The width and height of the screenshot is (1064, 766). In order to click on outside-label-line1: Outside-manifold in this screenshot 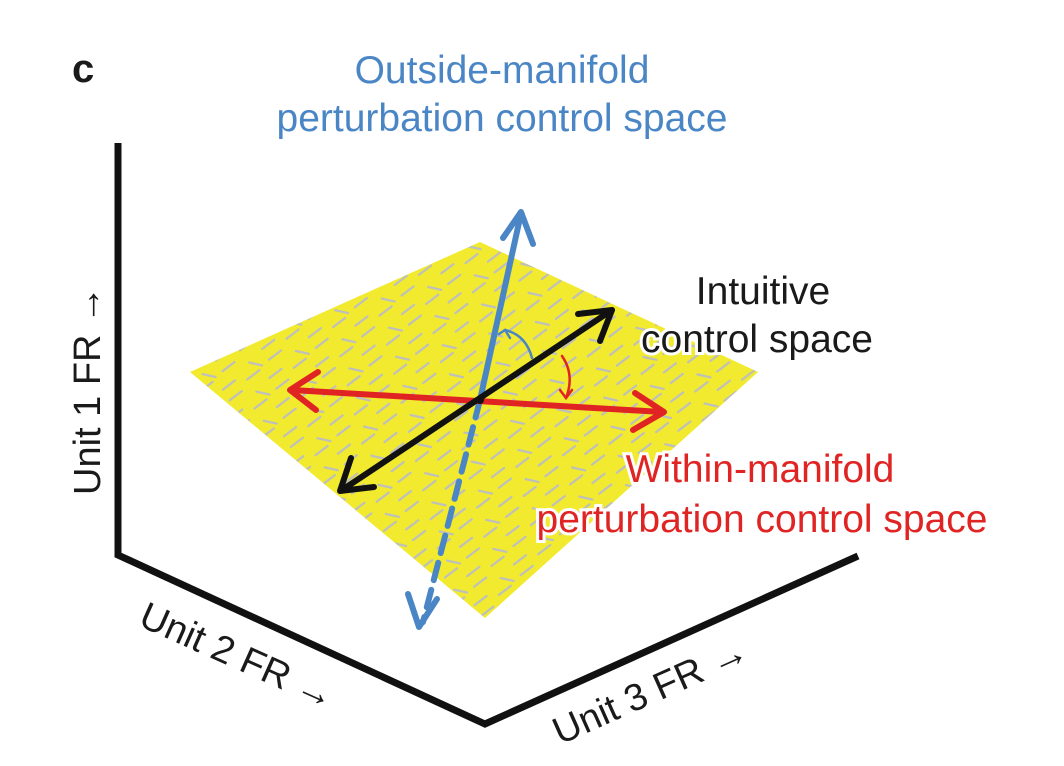, I will do `click(502, 70)`.